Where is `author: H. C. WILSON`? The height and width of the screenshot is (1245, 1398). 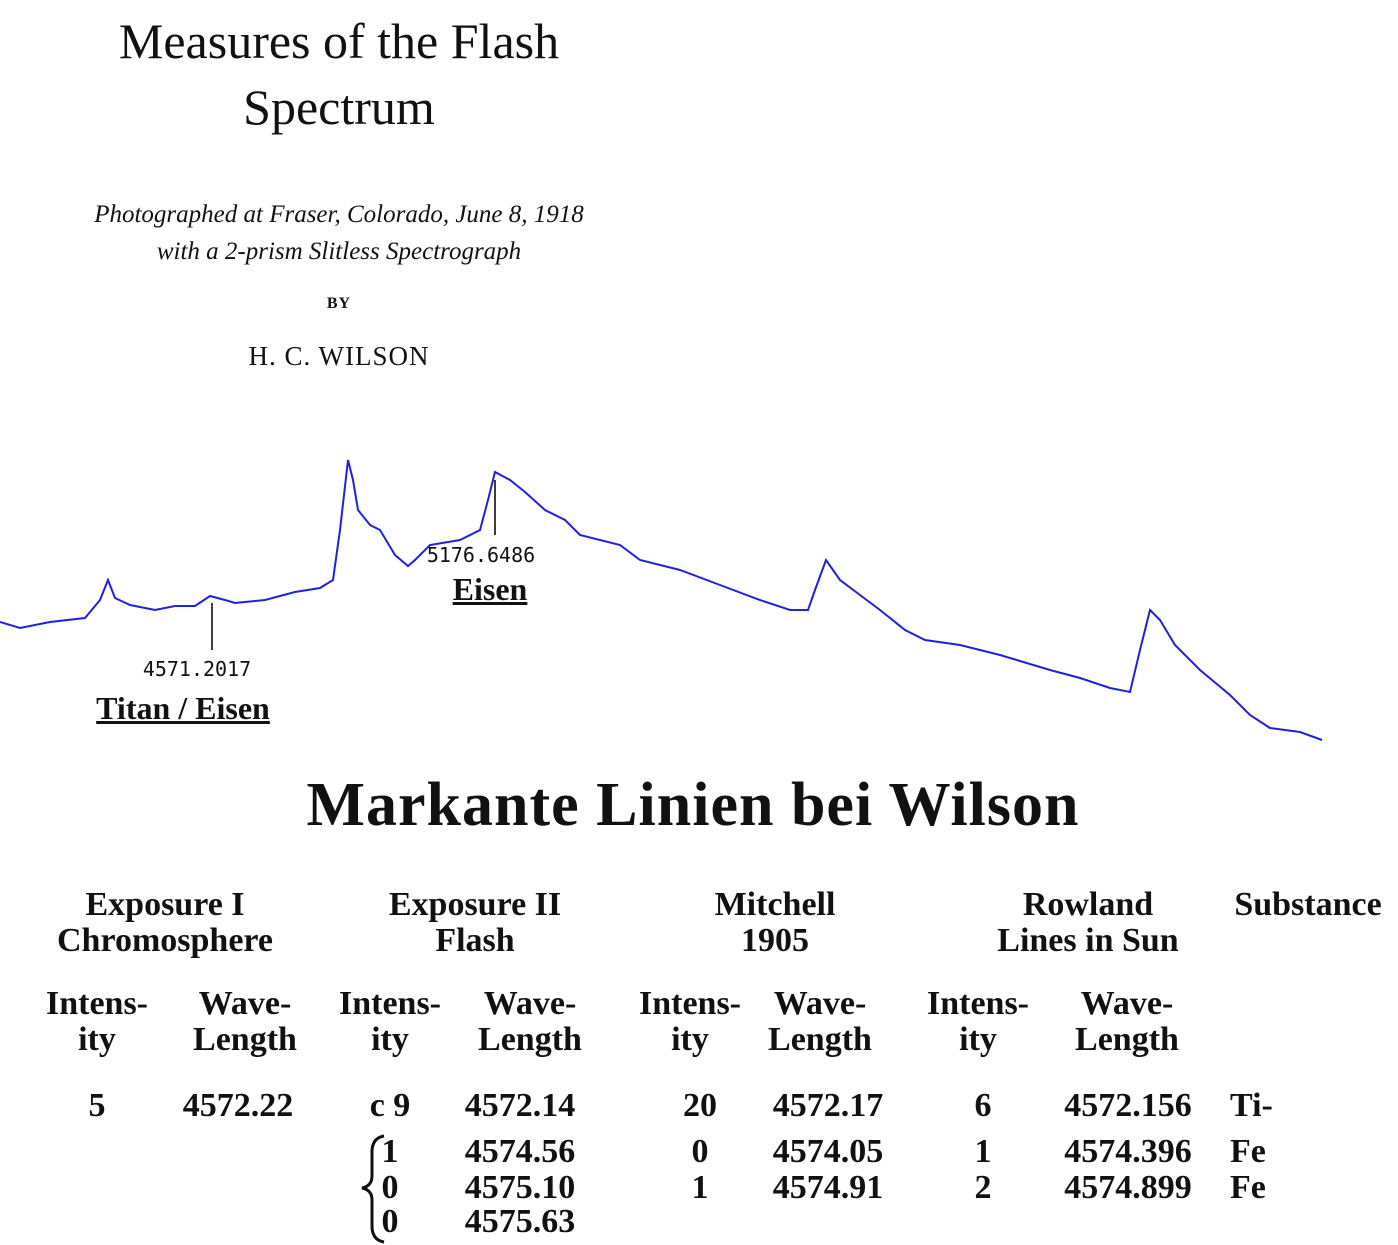 author: H. C. WILSON is located at coordinates (339, 356).